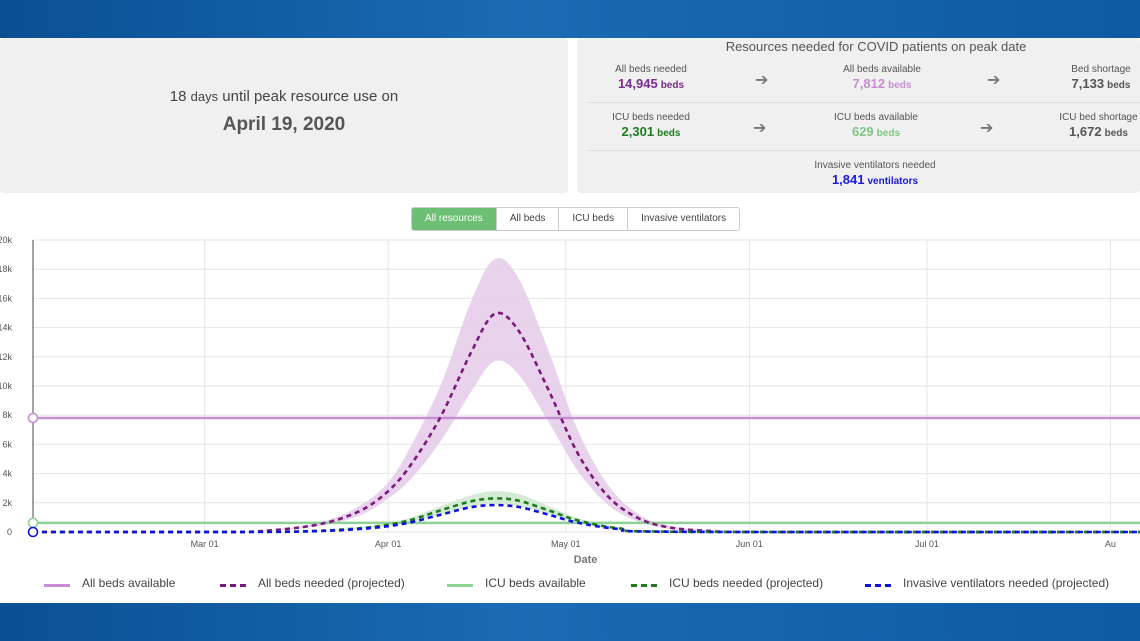  What do you see at coordinates (1116, 133) in the screenshot?
I see `icu-bed-shortage-unit: beds` at bounding box center [1116, 133].